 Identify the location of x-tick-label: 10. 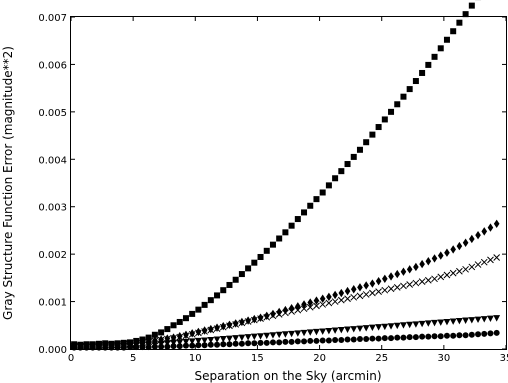
(195, 358).